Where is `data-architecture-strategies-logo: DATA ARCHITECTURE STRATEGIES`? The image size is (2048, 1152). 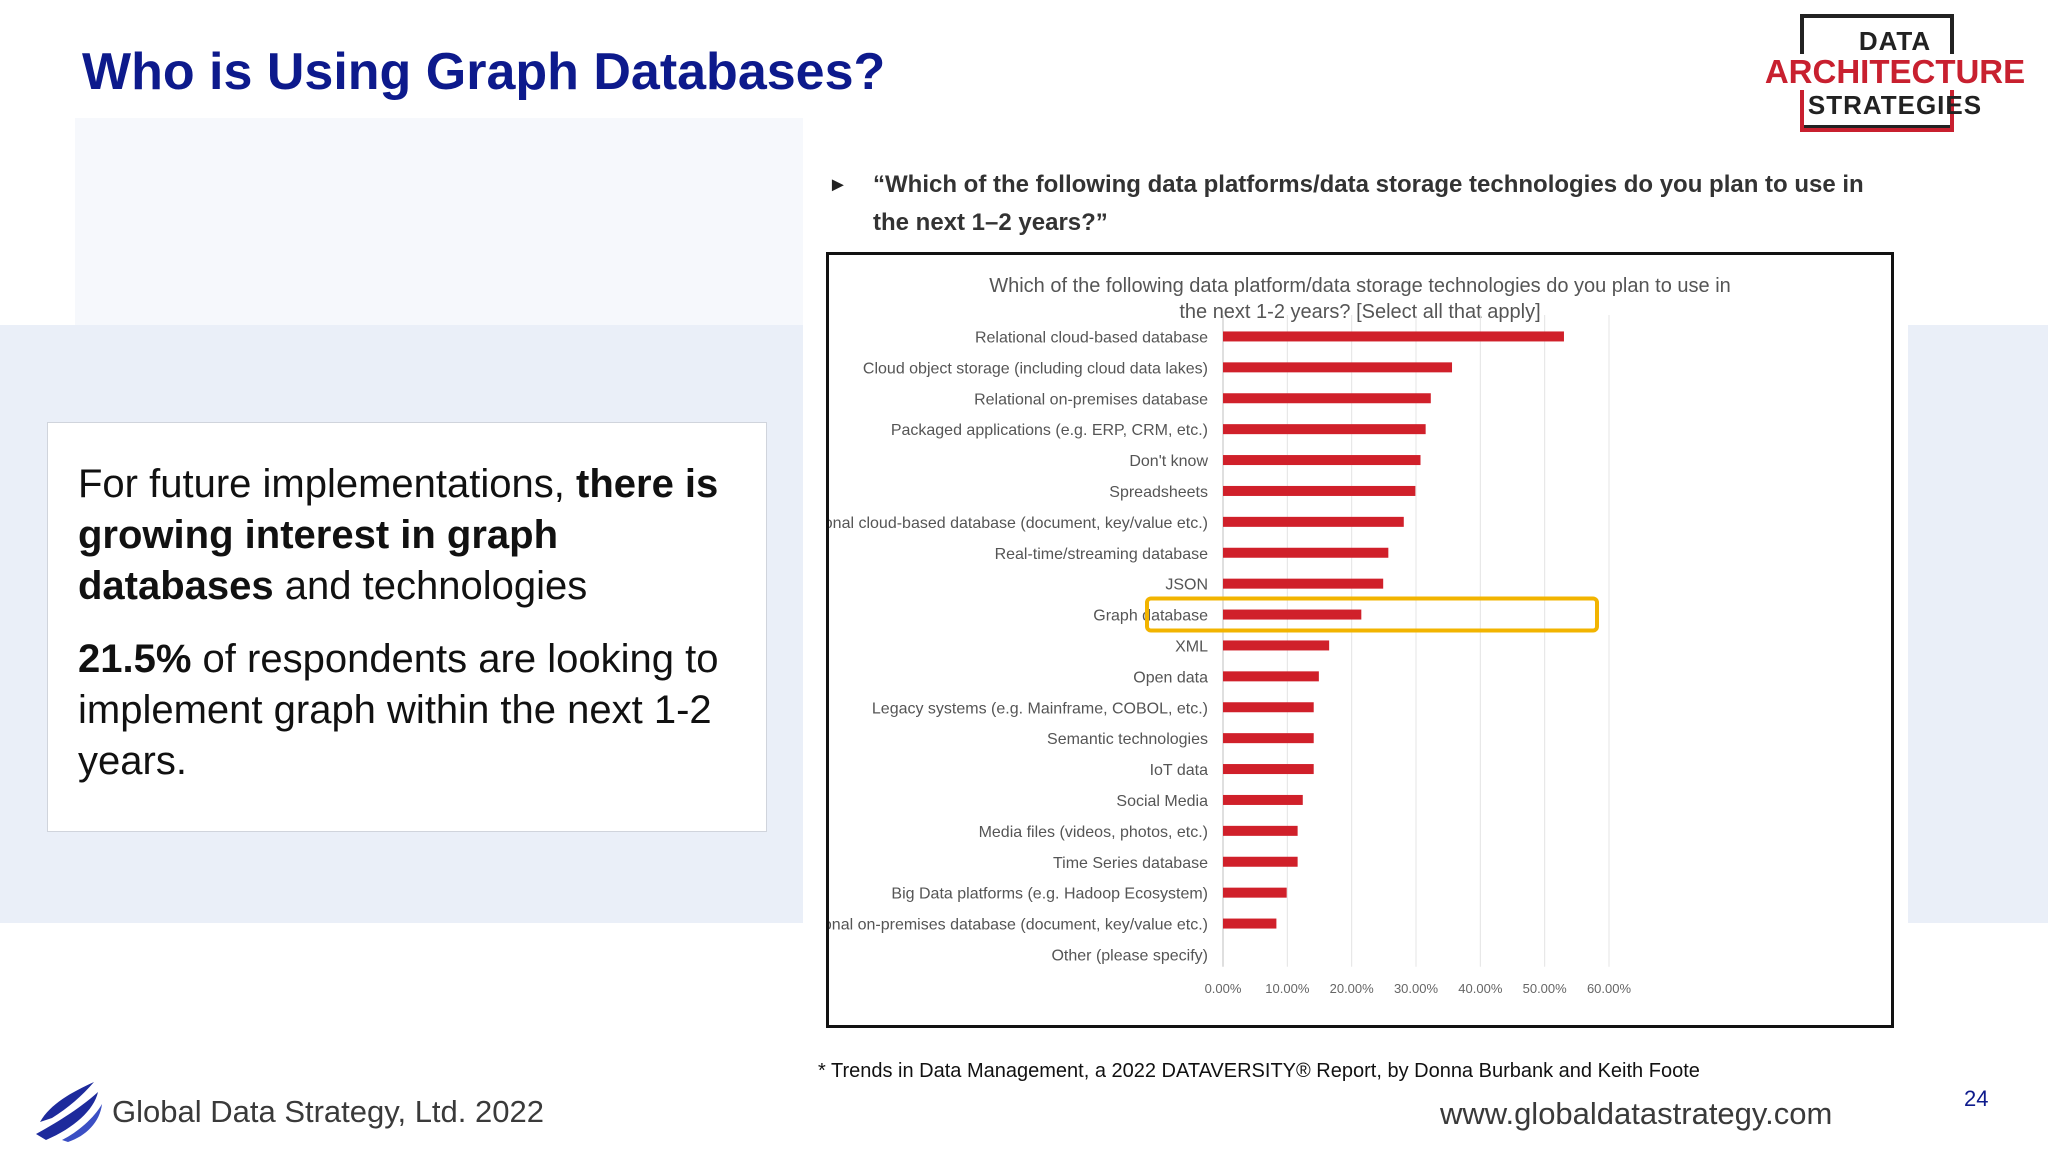
data-architecture-strategies-logo: DATA ARCHITECTURE STRATEGIES is located at coordinates (1895, 73).